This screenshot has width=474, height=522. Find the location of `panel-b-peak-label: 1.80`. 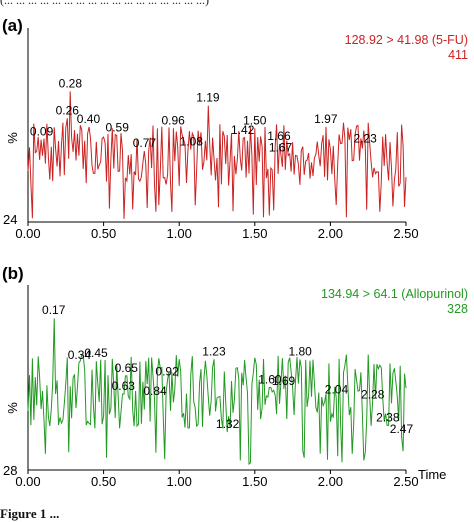

panel-b-peak-label: 1.80 is located at coordinates (300, 351).